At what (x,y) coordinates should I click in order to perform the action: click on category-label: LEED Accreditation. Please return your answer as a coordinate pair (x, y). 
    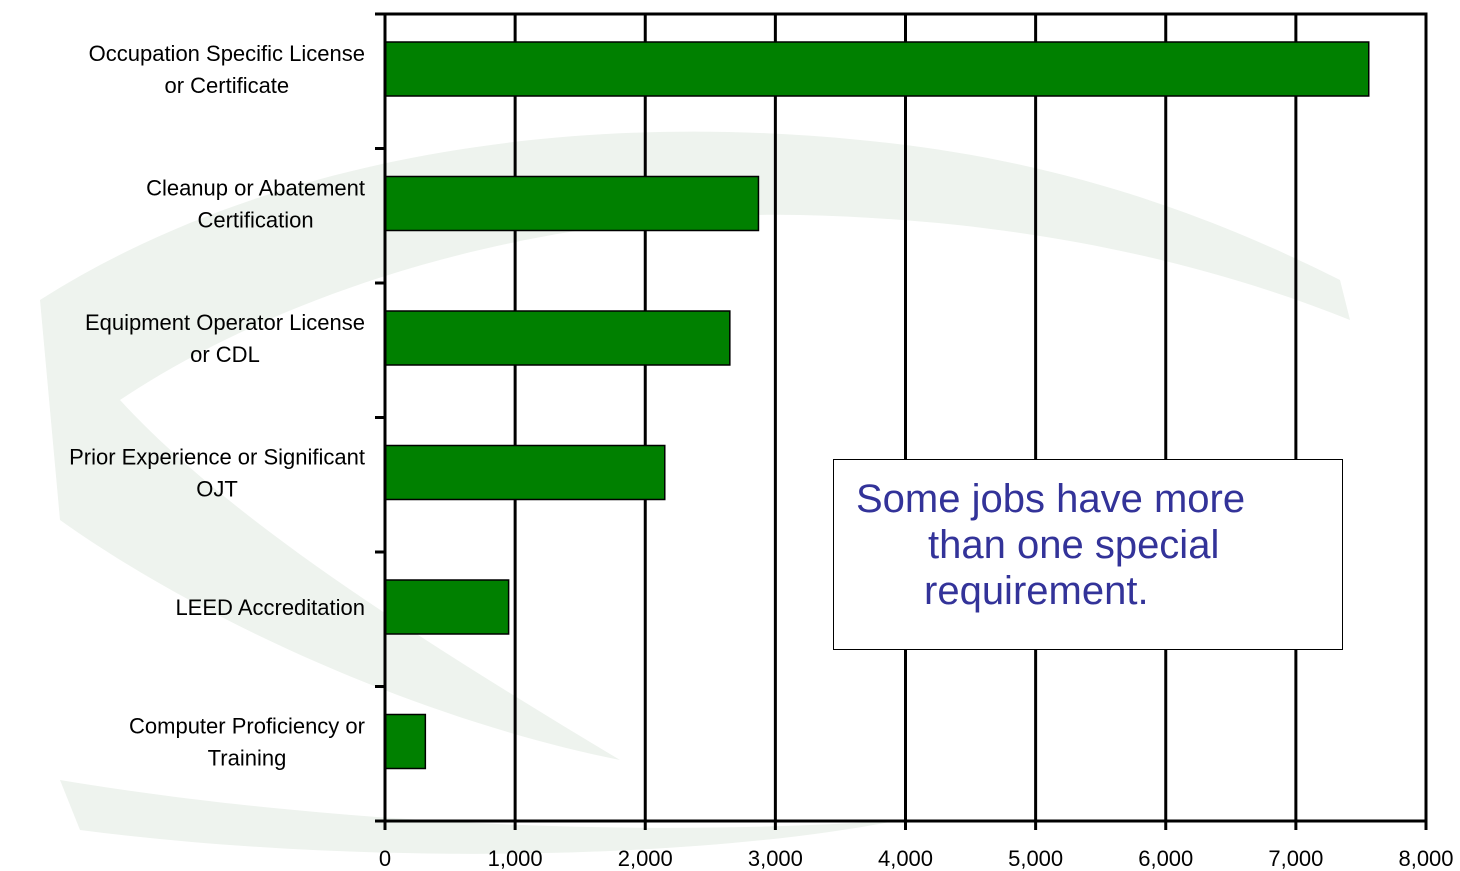
    Looking at the image, I should click on (270, 607).